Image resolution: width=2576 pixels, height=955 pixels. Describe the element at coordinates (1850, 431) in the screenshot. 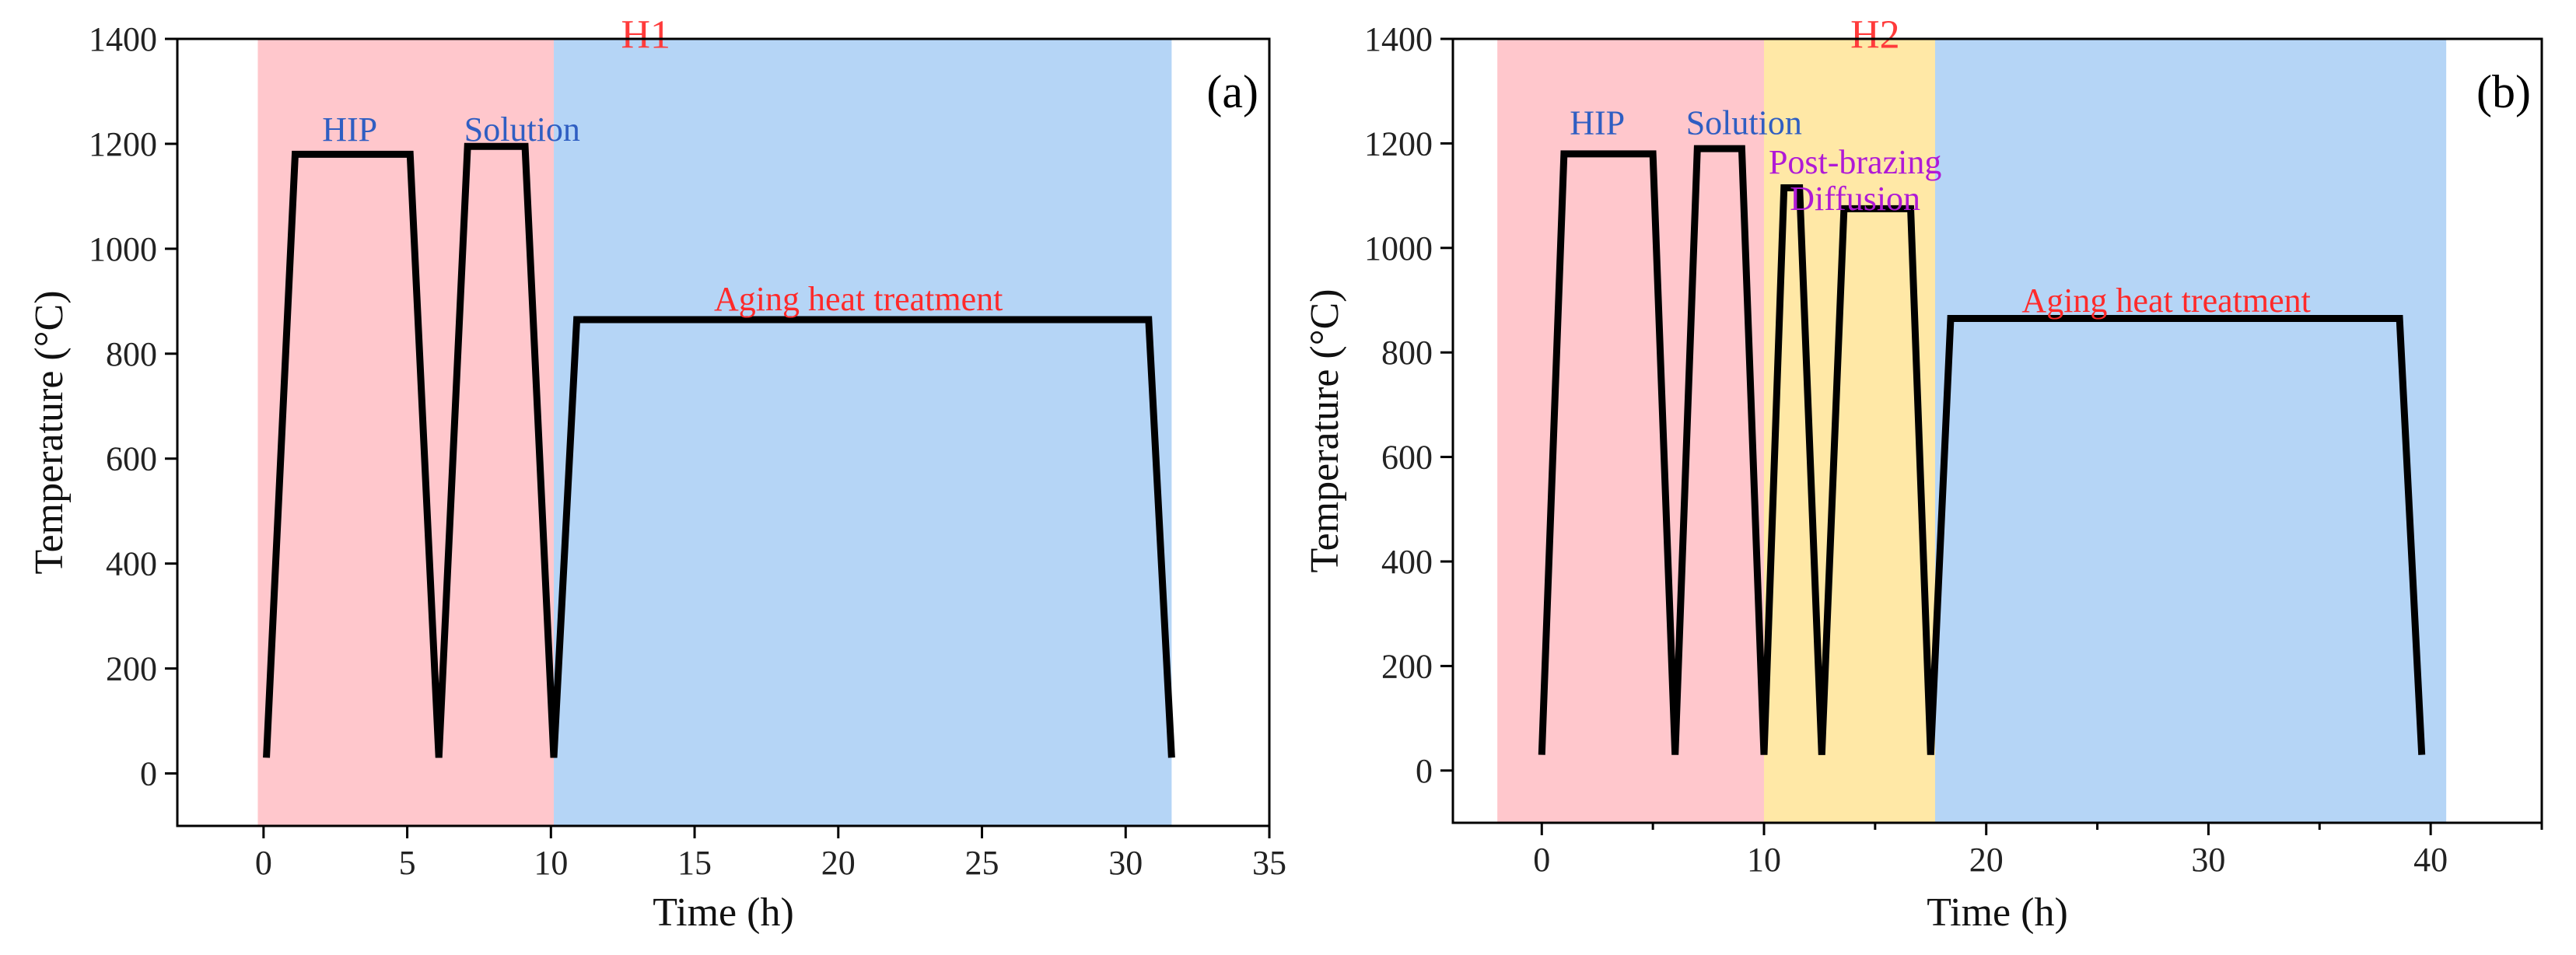

I see `region-H2` at that location.